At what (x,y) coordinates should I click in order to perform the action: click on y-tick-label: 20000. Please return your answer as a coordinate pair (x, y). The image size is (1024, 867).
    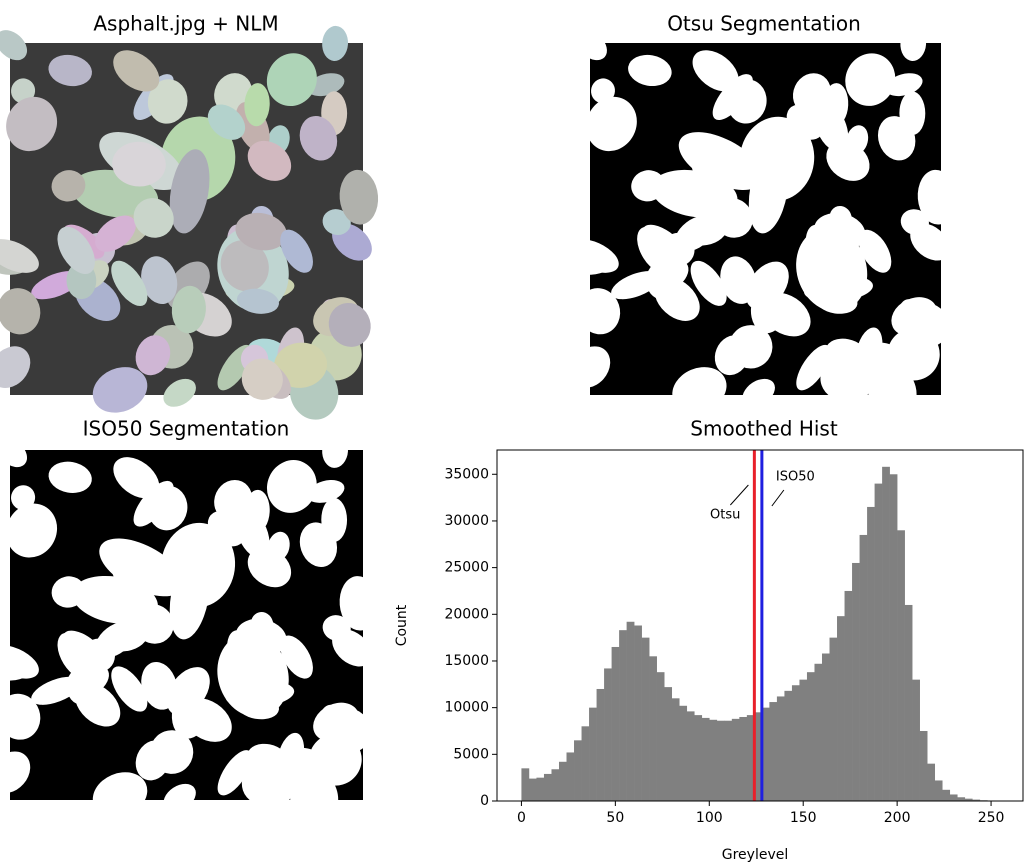
    Looking at the image, I should click on (466, 614).